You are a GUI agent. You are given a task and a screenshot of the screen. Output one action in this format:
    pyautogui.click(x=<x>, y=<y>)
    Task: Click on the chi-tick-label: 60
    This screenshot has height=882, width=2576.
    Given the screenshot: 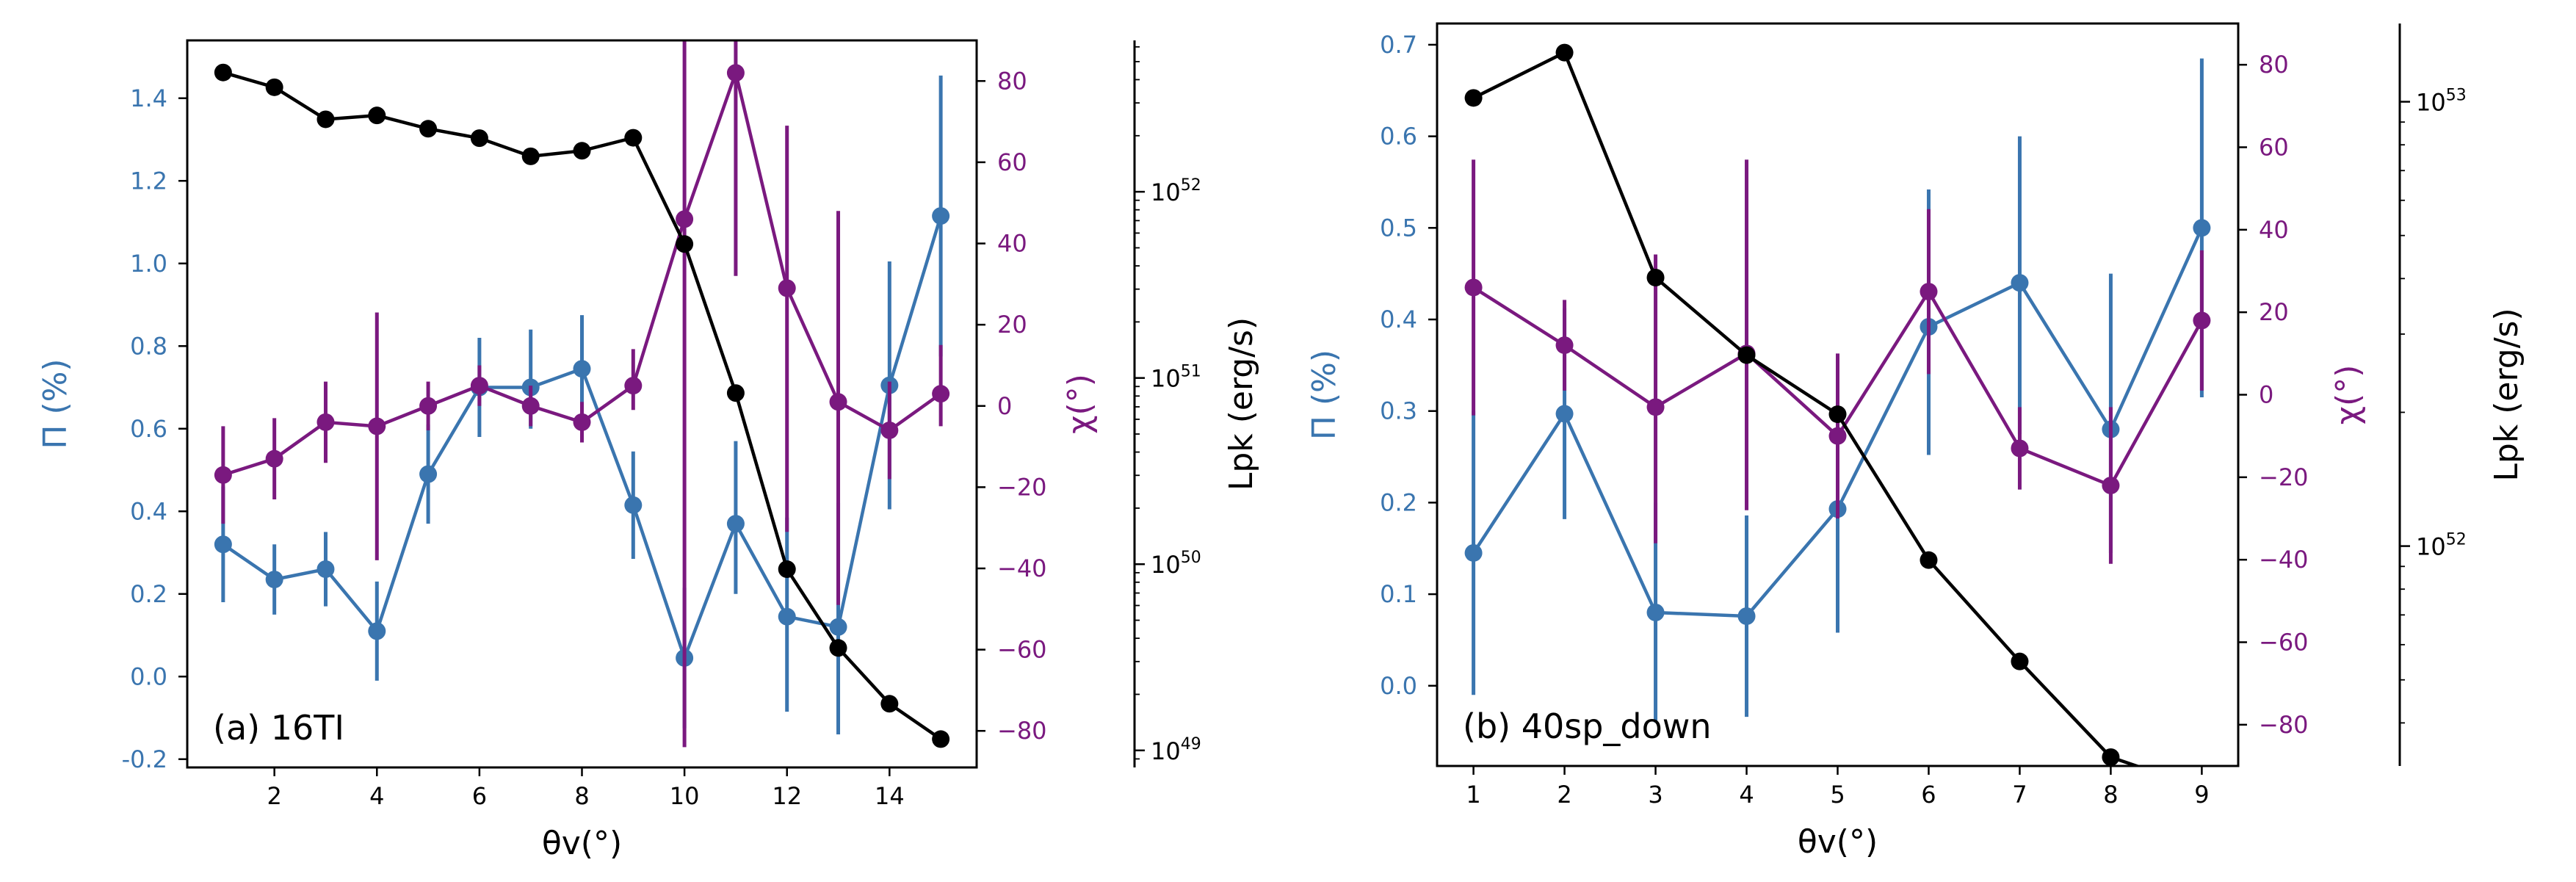 What is the action you would take?
    pyautogui.click(x=1012, y=162)
    